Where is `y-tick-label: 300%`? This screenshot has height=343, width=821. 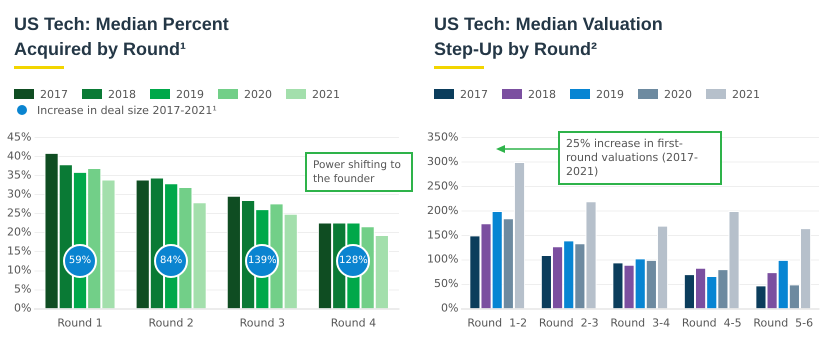
y-tick-label: 300% is located at coordinates (442, 161).